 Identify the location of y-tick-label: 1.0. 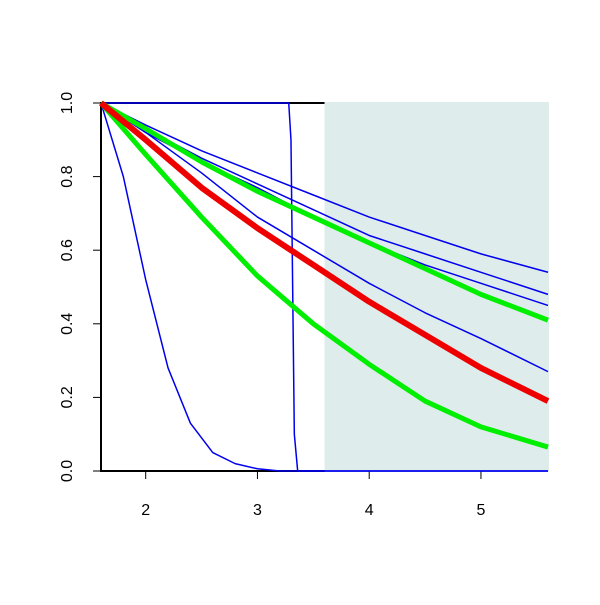
(67, 103).